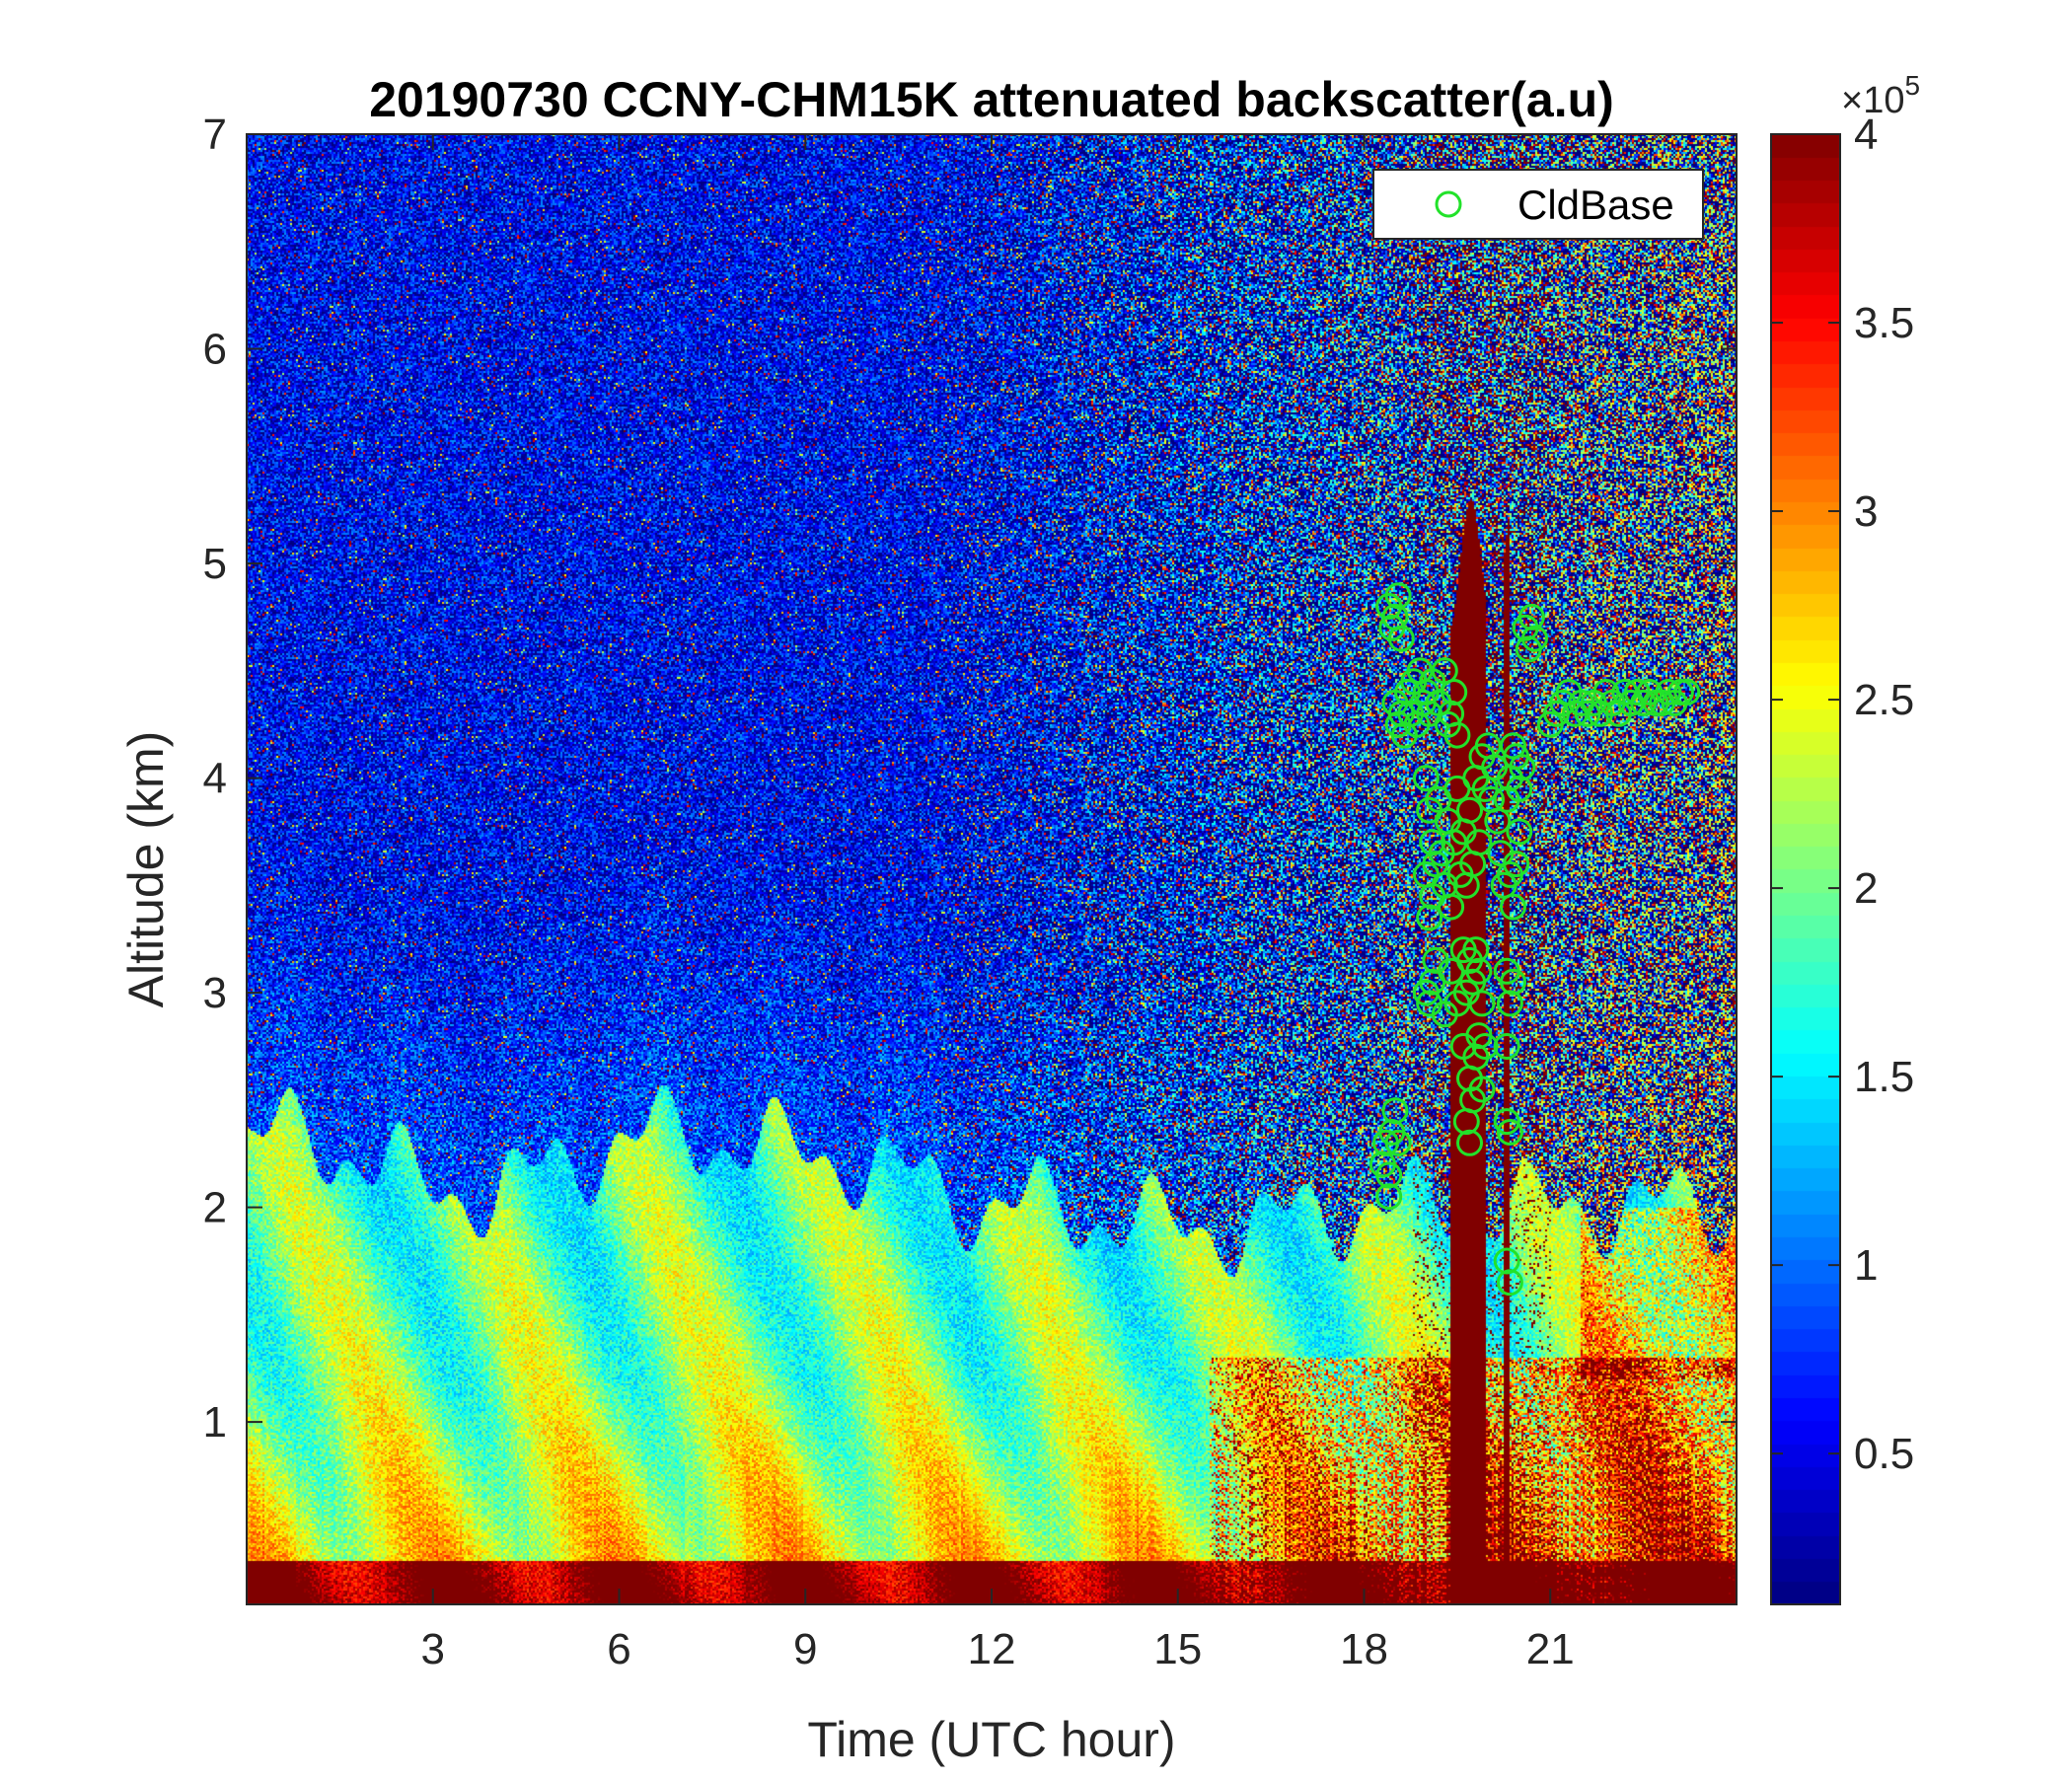  Describe the element at coordinates (1843, 794) in the screenshot. I see `colorbar-ticks: 0.5 1 1.5 2 2.5 3 3.5 4` at that location.